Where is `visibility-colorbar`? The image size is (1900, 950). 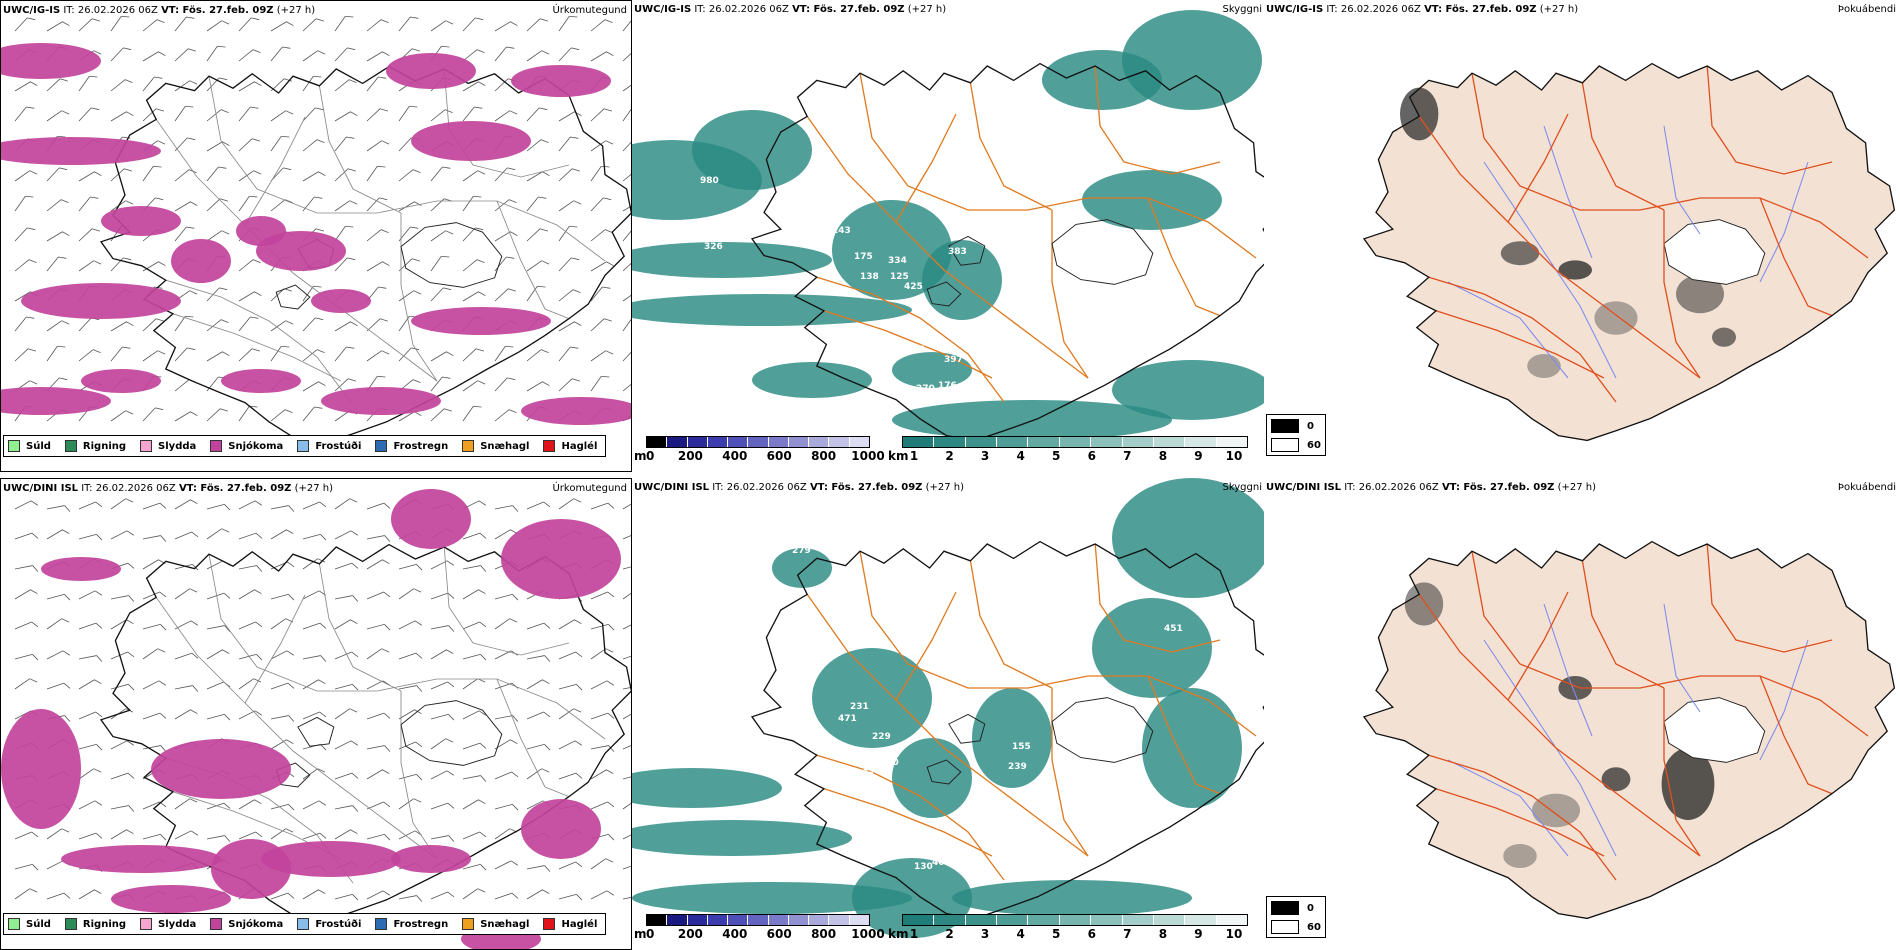
visibility-colorbar is located at coordinates (1075, 442).